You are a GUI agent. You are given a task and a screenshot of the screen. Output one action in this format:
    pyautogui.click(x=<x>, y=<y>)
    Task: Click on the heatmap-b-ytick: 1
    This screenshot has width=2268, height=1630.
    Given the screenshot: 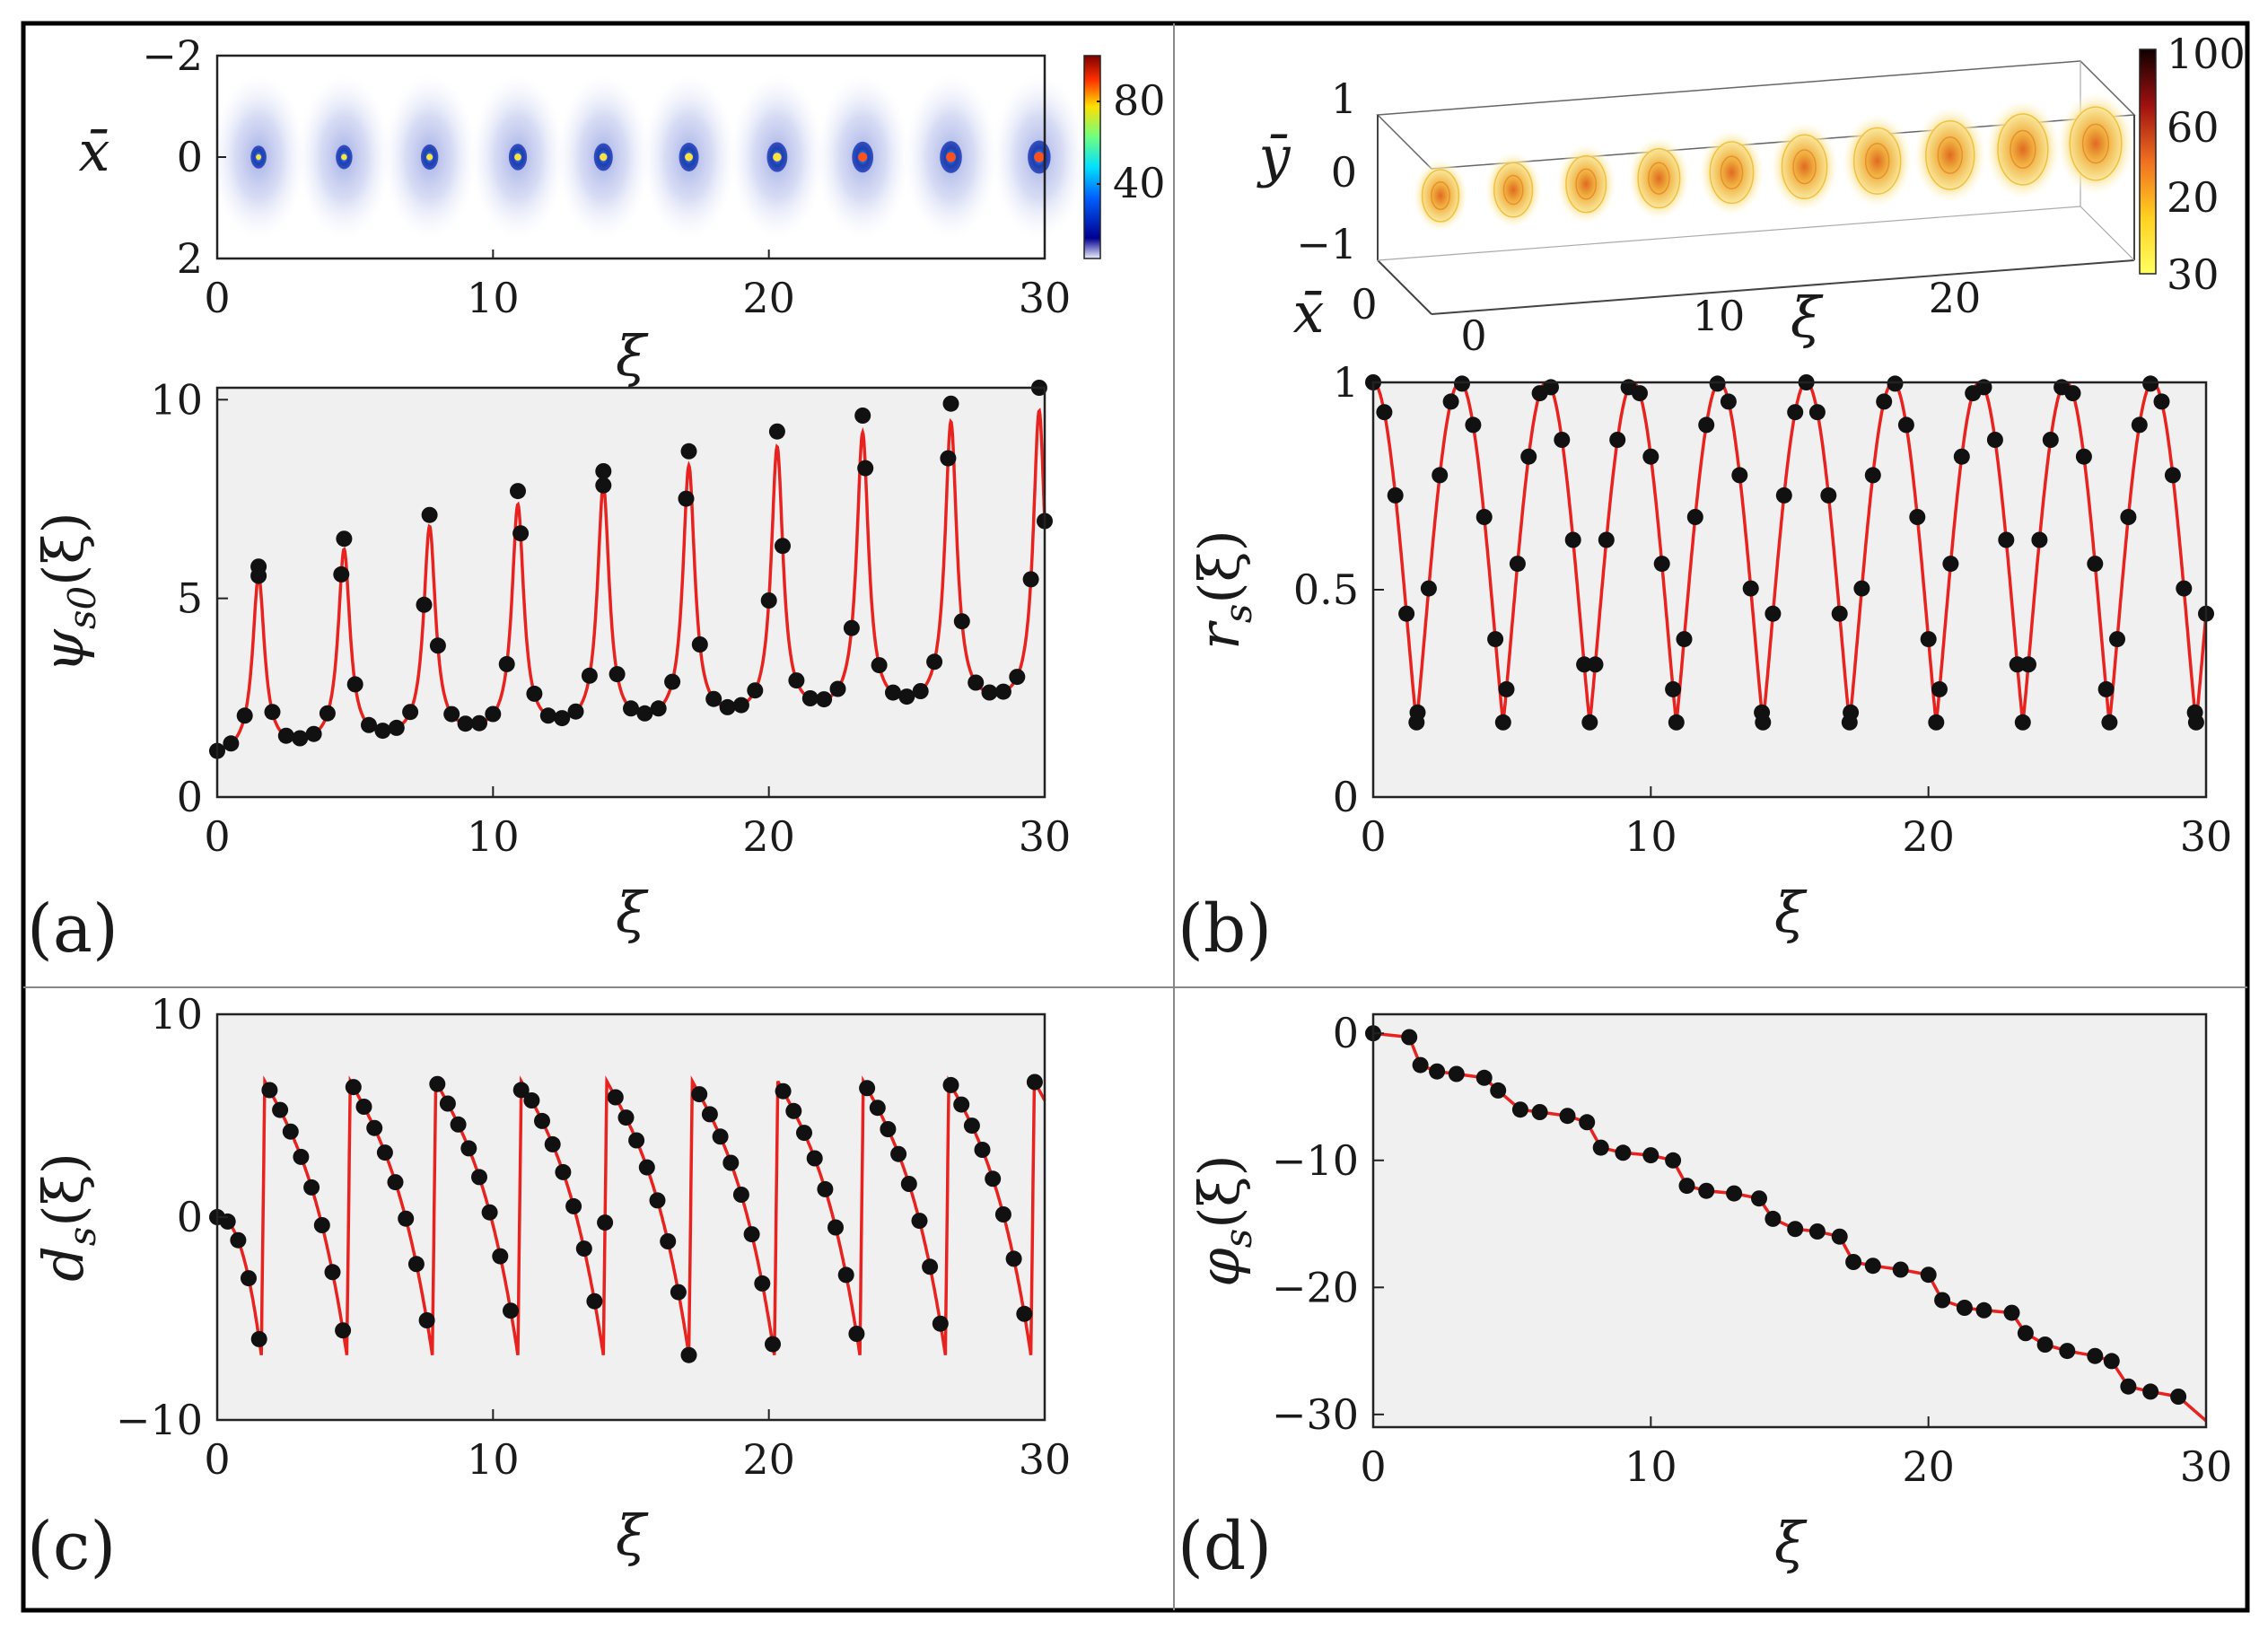 What is the action you would take?
    pyautogui.click(x=1344, y=98)
    